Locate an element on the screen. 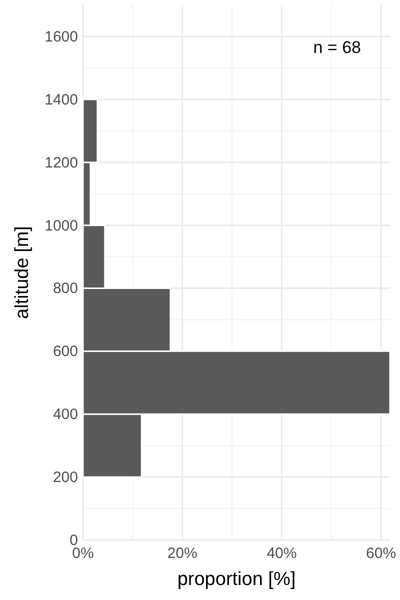 The width and height of the screenshot is (400, 600). y-tick-label: 800 is located at coordinates (65, 289).